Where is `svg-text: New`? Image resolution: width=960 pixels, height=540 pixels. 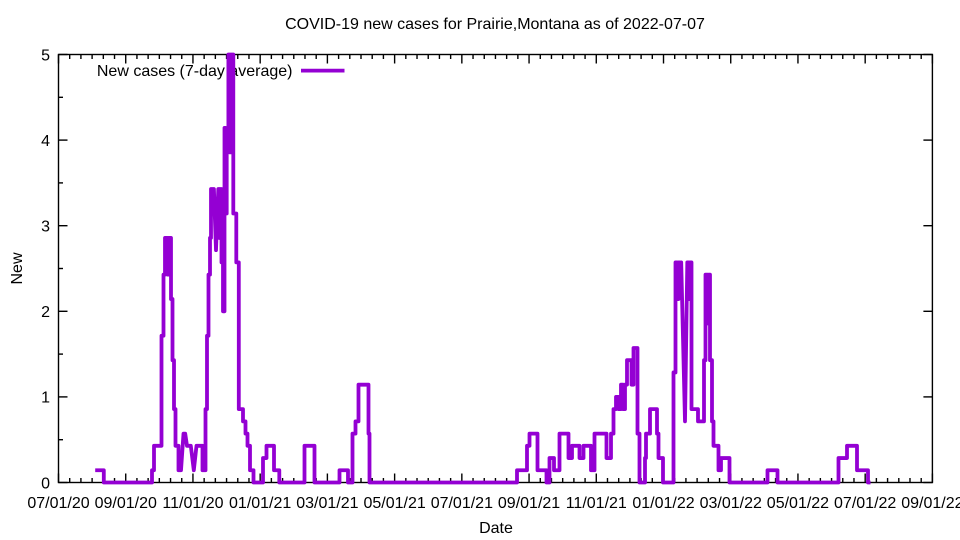
svg-text: New is located at coordinates (17, 268).